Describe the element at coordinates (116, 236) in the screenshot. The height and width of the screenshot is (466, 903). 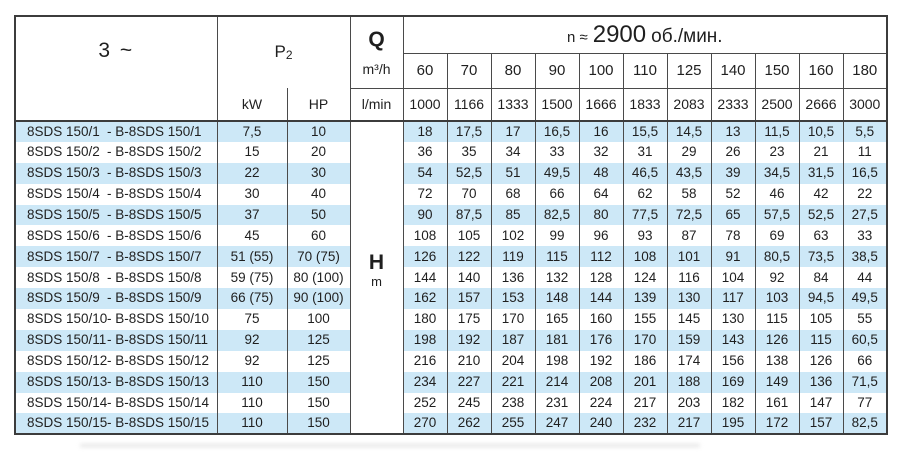
I see `model-cell: 8SDS 150/6 - B-8SDS 150/6` at that location.